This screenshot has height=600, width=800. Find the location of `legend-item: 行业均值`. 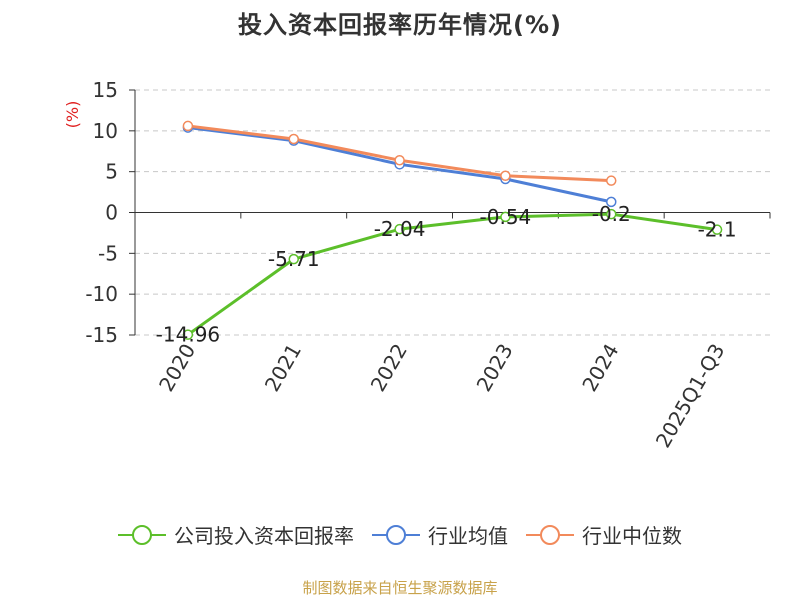

legend-item: 行业均值 is located at coordinates (440, 534).